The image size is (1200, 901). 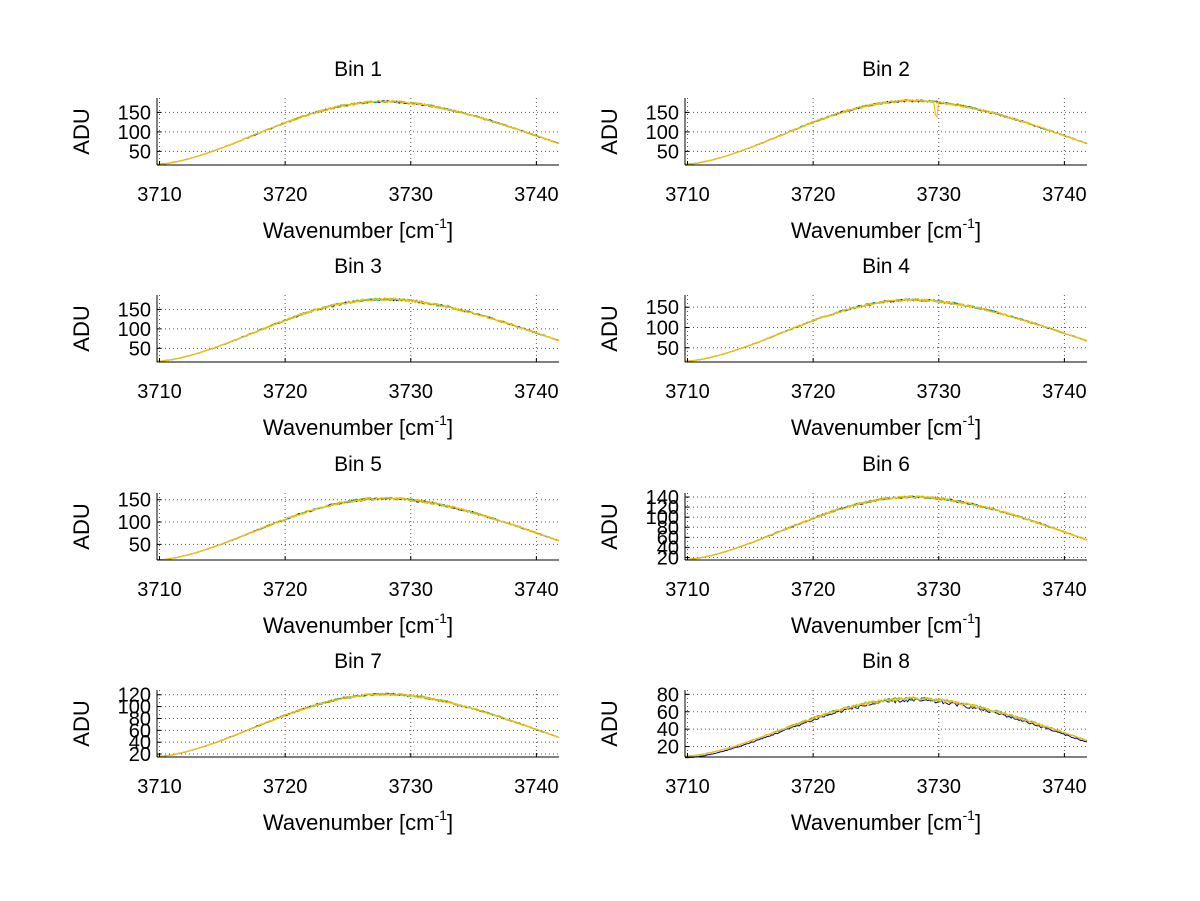 What do you see at coordinates (358, 464) in the screenshot?
I see `subplot-title: Bin 5` at bounding box center [358, 464].